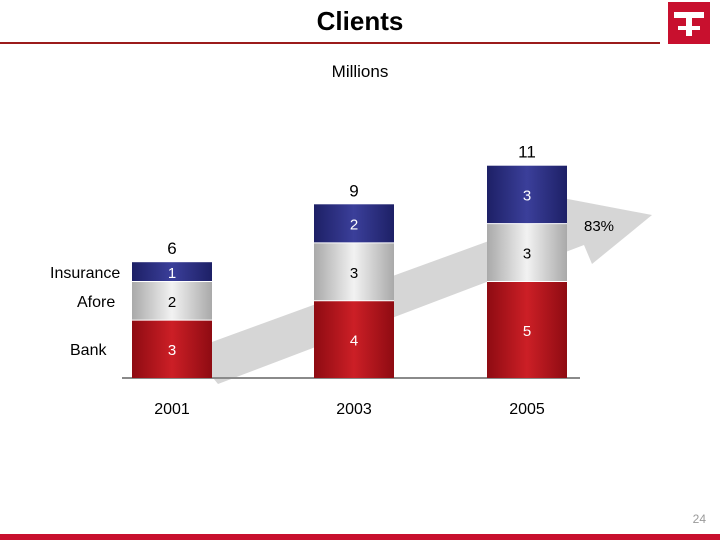 This screenshot has width=720, height=540. Describe the element at coordinates (360, 537) in the screenshot. I see `footer-line` at that location.